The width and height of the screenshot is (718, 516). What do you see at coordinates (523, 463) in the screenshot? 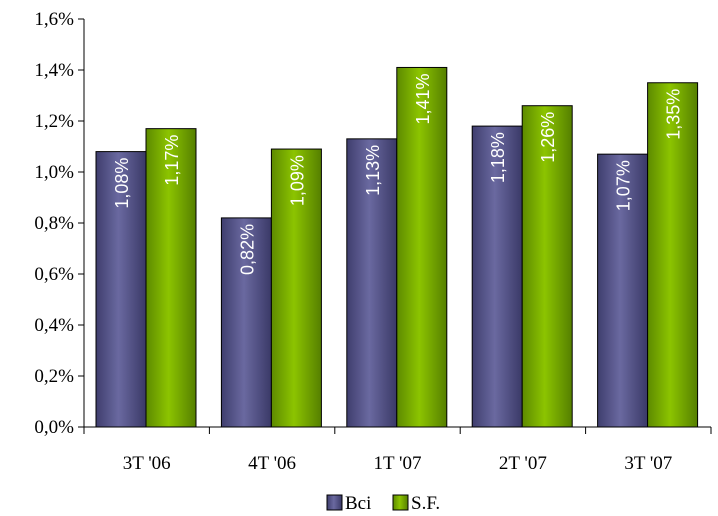
I see `x-tick-label: 2T '07` at bounding box center [523, 463].